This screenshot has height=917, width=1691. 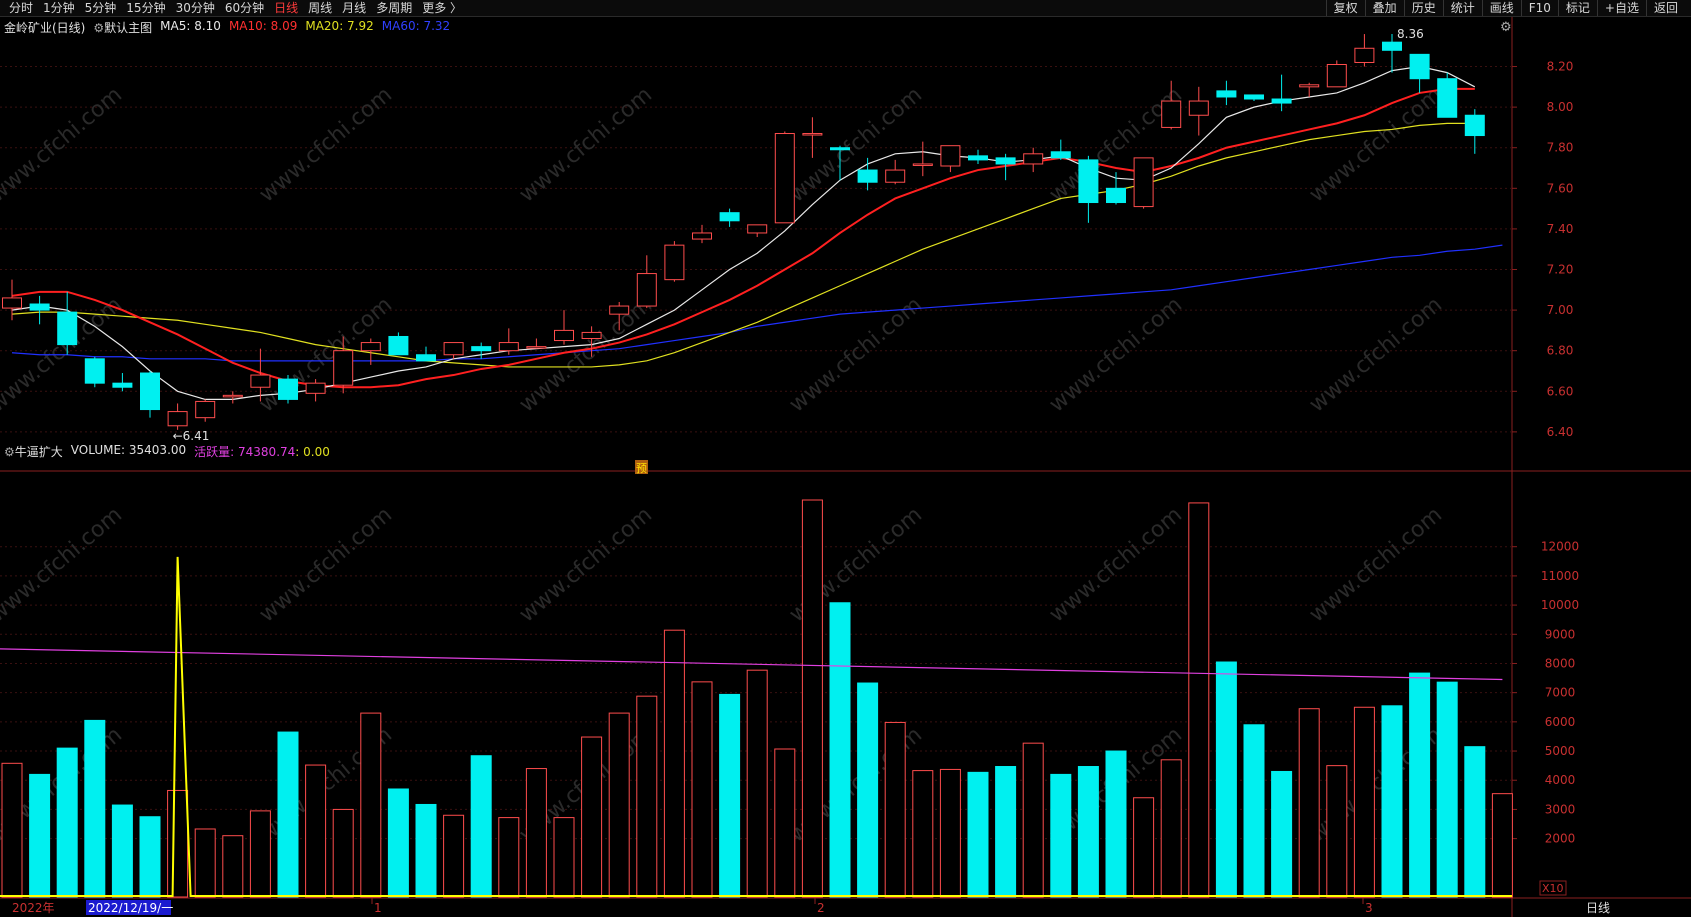 What do you see at coordinates (1384, 8) in the screenshot?
I see `toolbar-button: 叠加` at bounding box center [1384, 8].